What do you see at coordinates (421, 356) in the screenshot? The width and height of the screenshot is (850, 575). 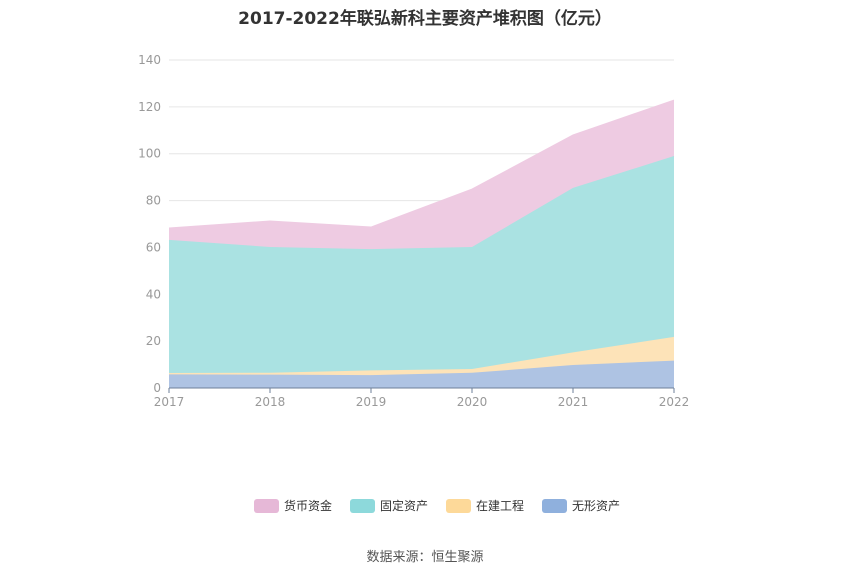 I see `area-在建工程` at bounding box center [421, 356].